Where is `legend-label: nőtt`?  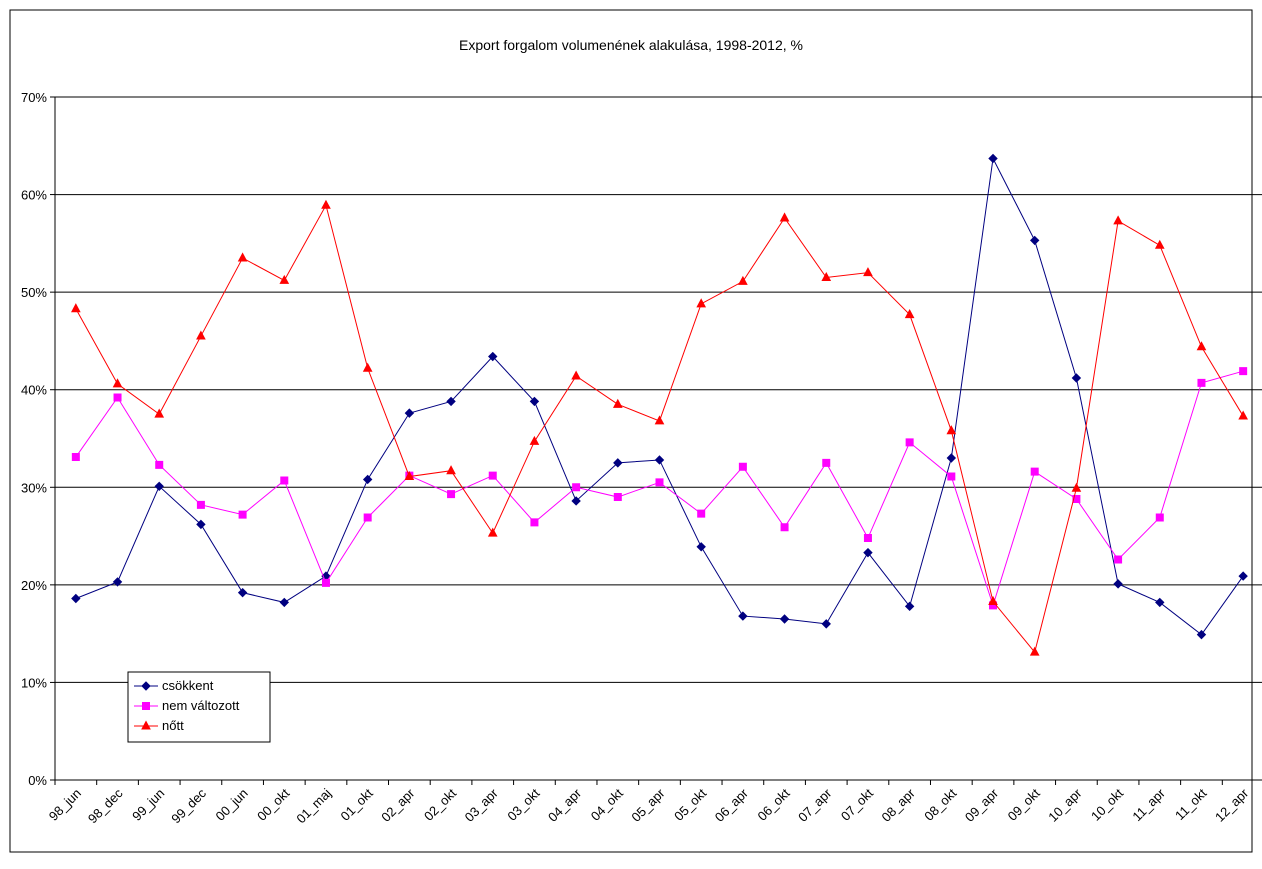 legend-label: nőtt is located at coordinates (173, 725).